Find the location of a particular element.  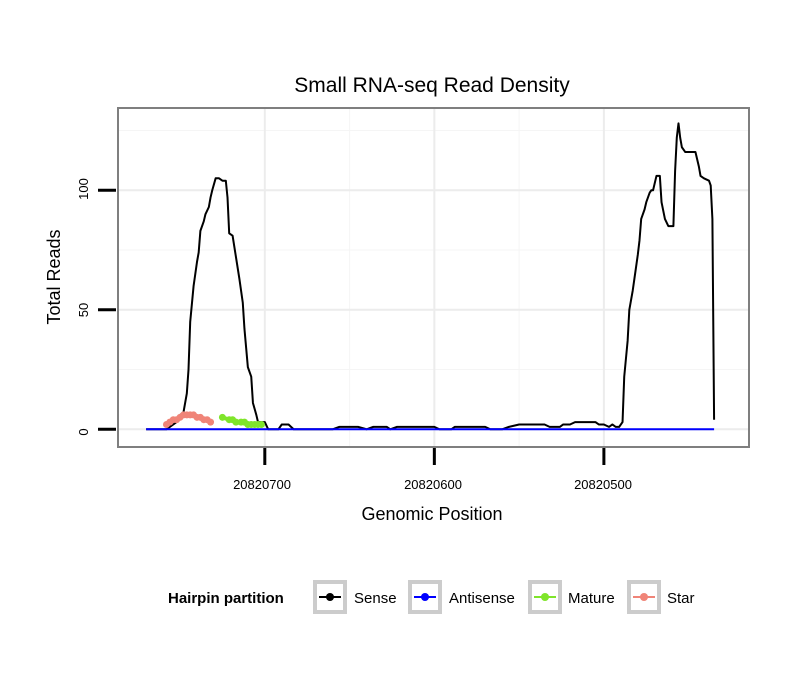

y-tick-label-0: 0 is located at coordinates (83, 431).